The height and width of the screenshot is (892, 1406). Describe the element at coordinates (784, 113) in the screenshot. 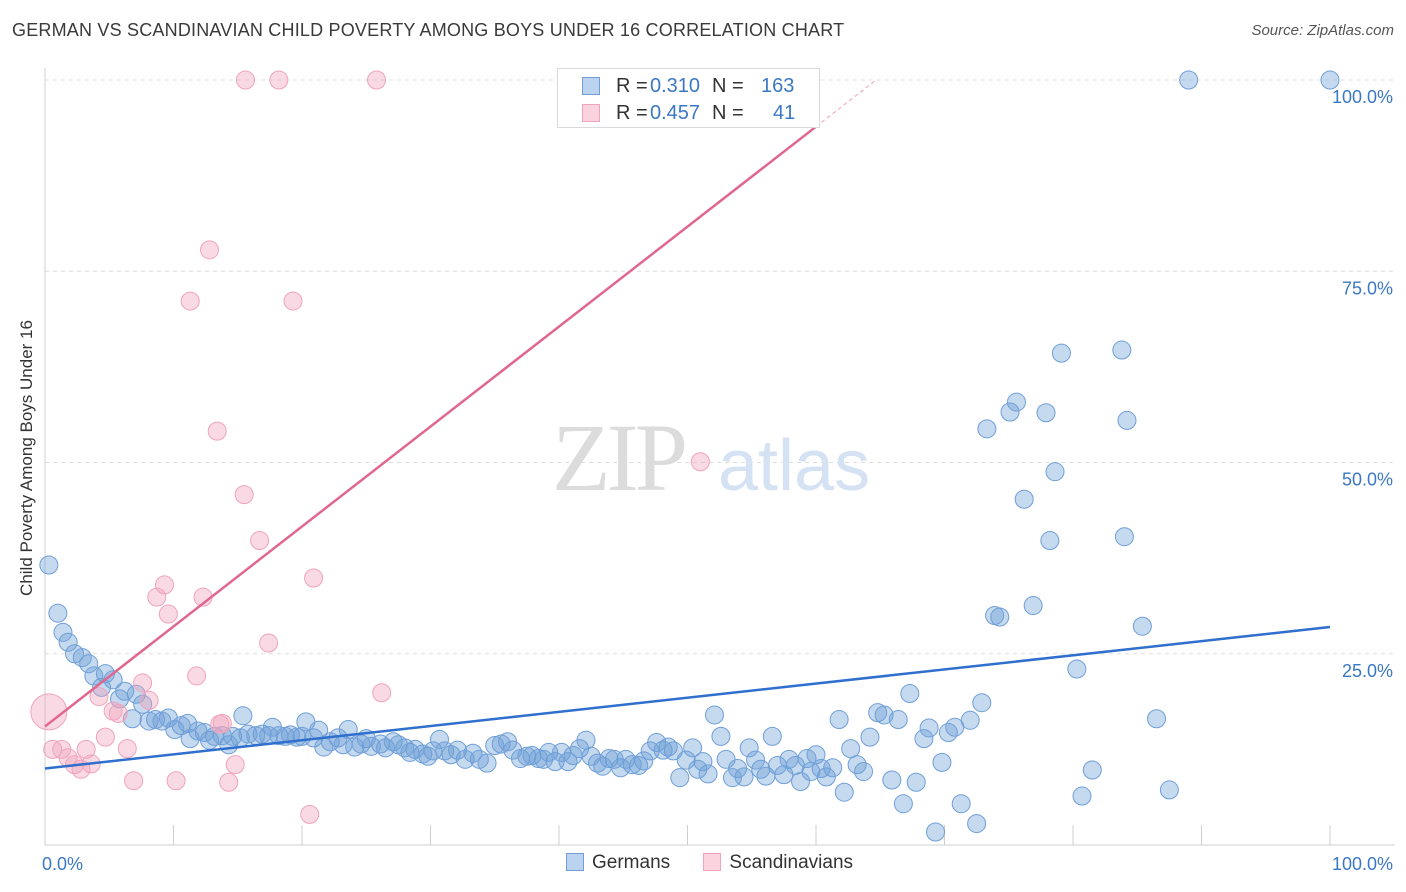

I see `n-value: 41` at that location.